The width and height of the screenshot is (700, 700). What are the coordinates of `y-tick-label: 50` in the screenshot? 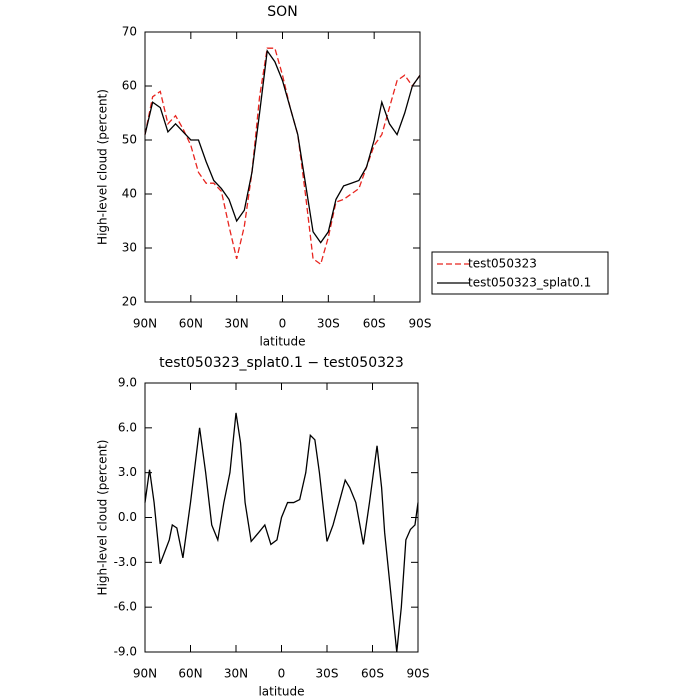 It's located at (129, 140).